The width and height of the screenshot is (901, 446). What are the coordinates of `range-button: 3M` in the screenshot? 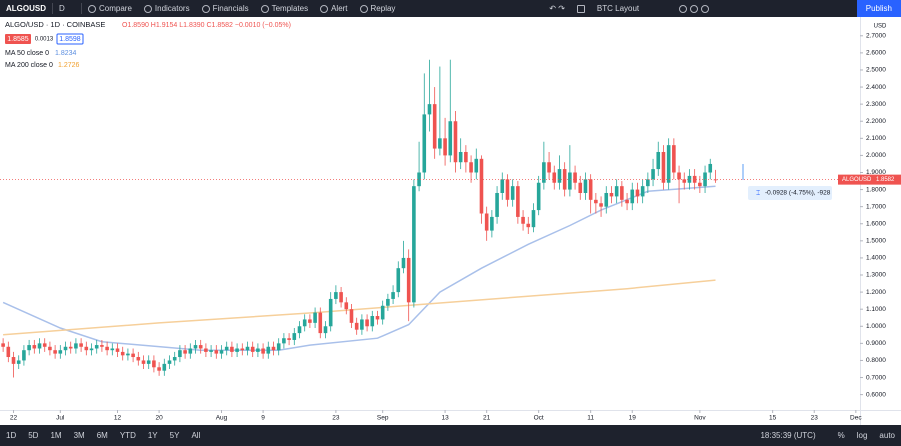 It's located at (79, 435).